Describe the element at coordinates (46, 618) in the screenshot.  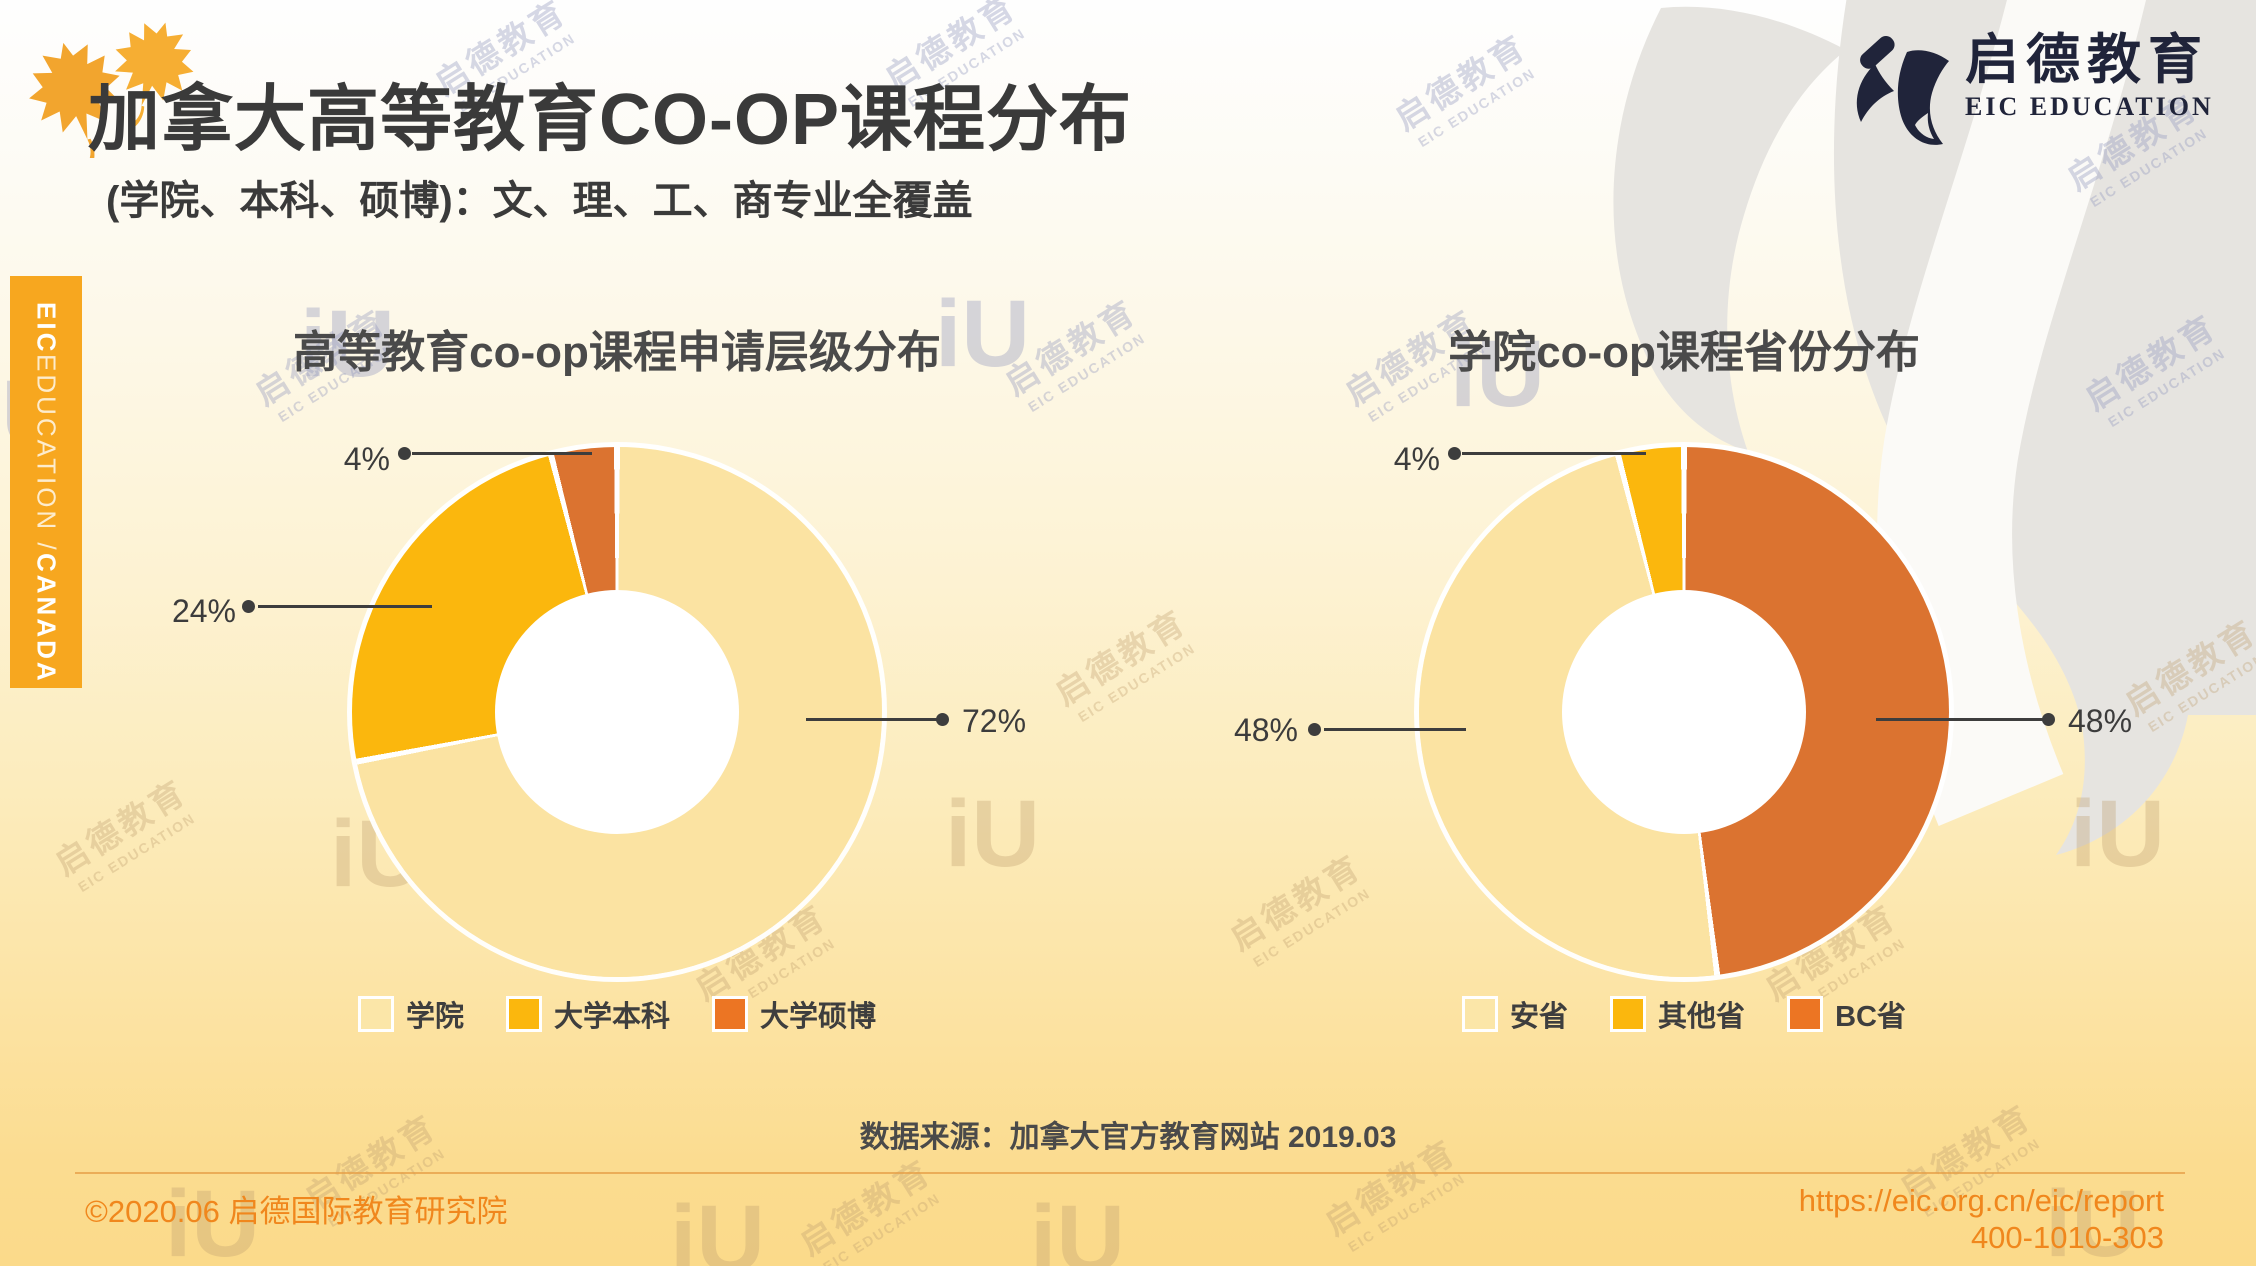
I see `sidebar-region: CANADA` at that location.